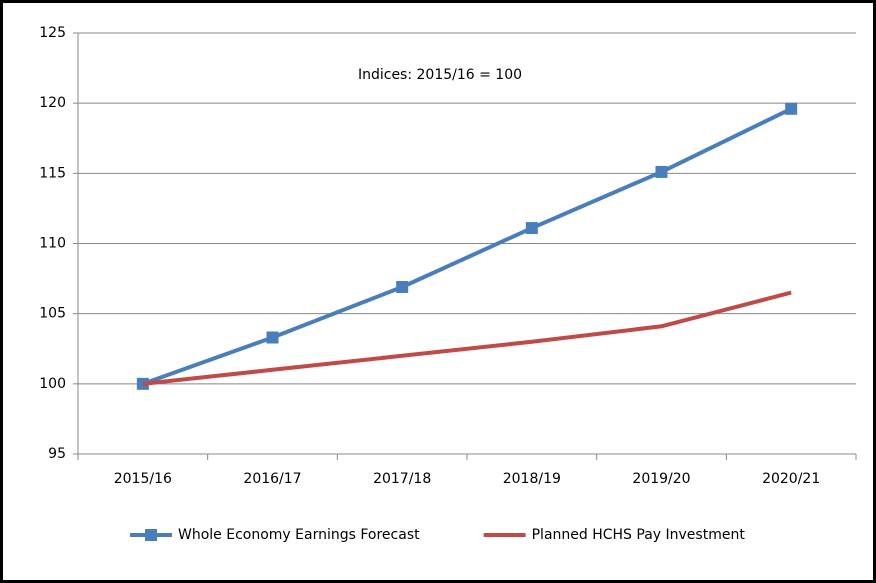 The width and height of the screenshot is (876, 583). What do you see at coordinates (661, 479) in the screenshot?
I see `x-tick-label: 2019/20` at bounding box center [661, 479].